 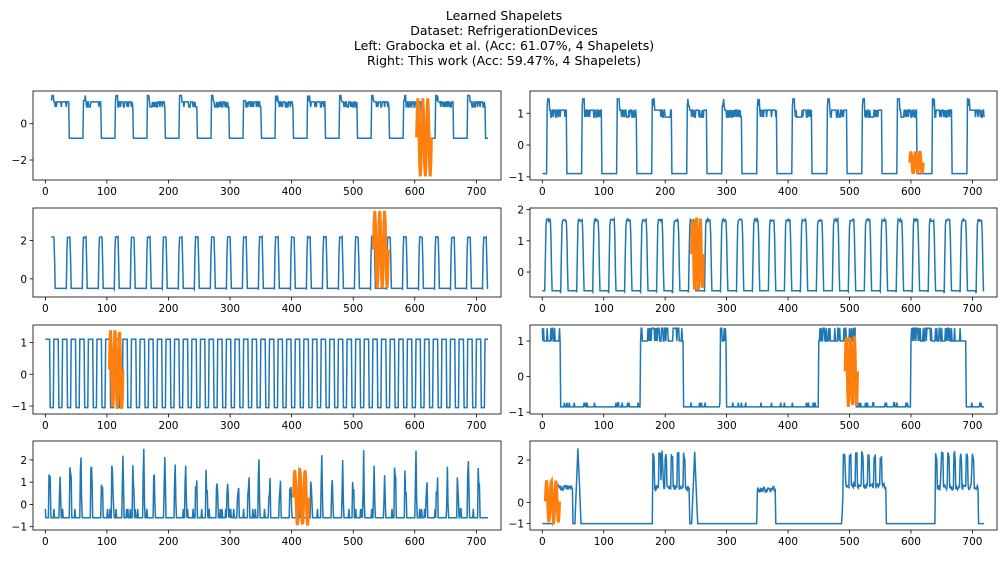 I want to click on x-tick-label-left-4-700: 700, so click(x=476, y=542).